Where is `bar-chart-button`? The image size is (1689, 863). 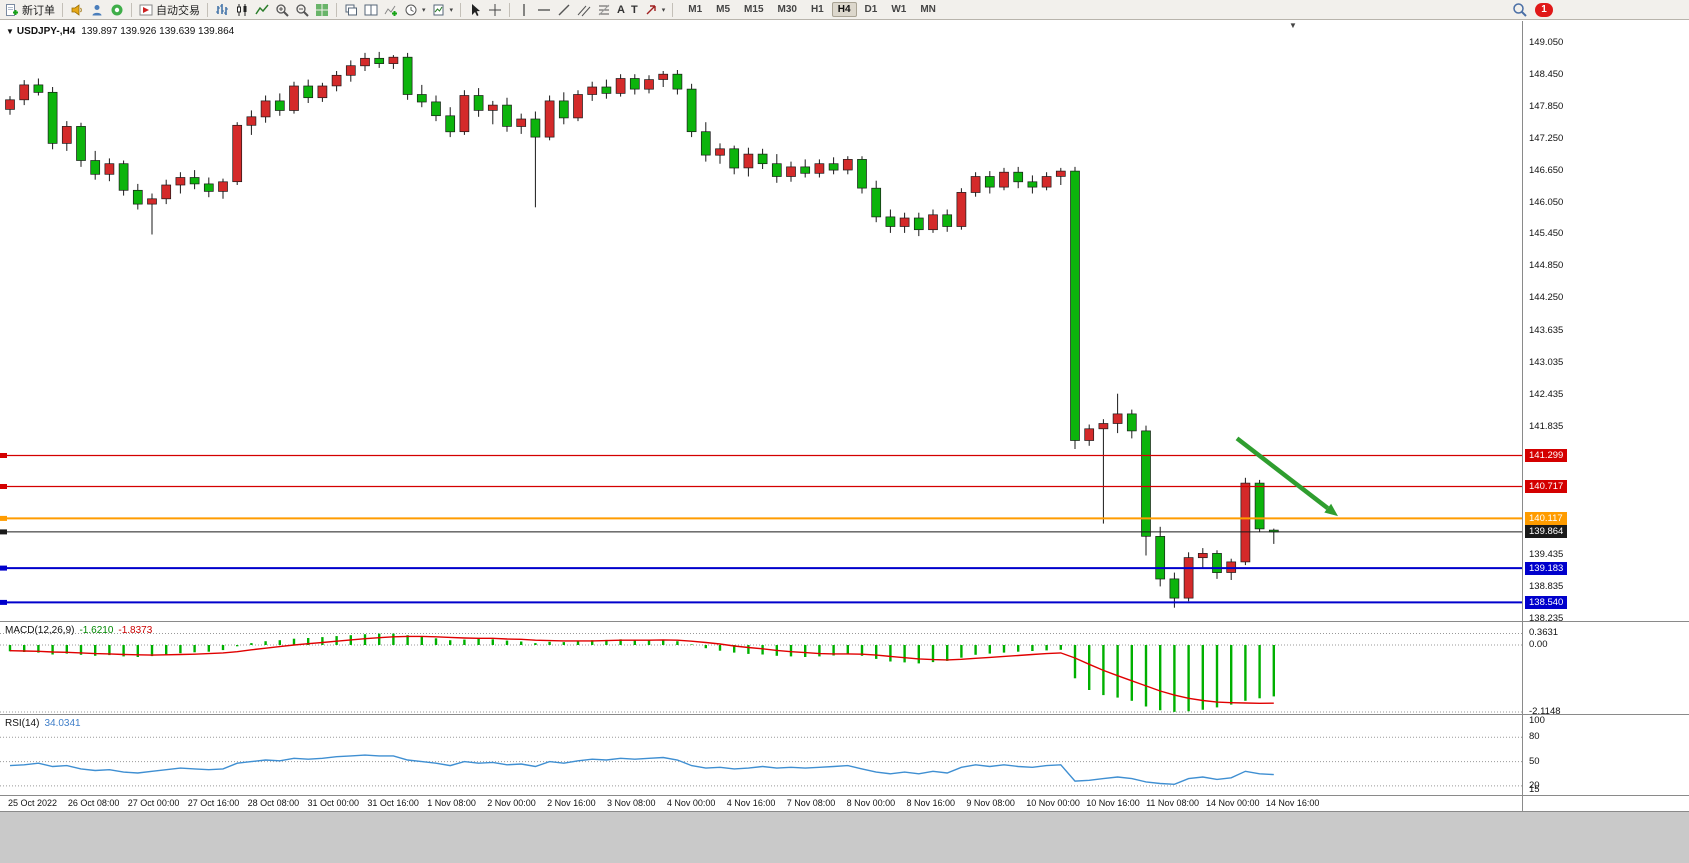 bar-chart-button is located at coordinates (222, 10).